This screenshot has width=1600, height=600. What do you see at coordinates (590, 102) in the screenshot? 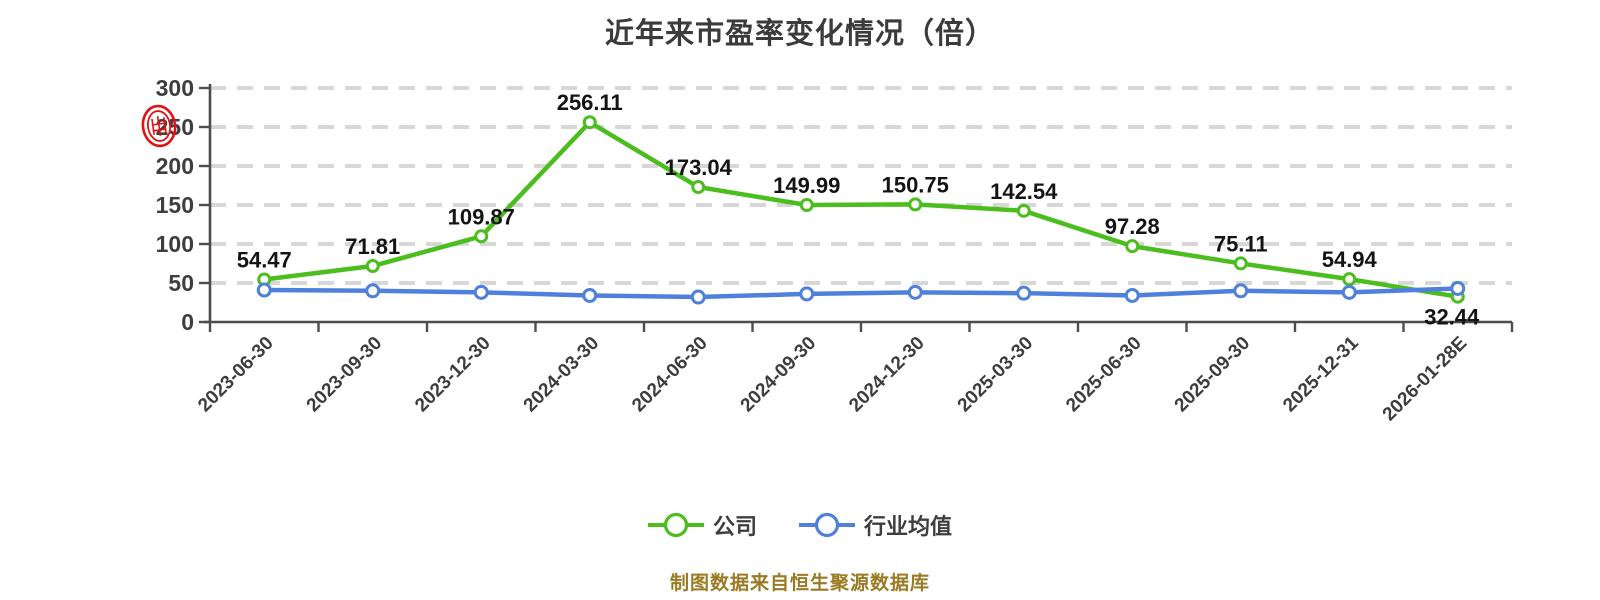
I see `company-point-label: 256.11` at bounding box center [590, 102].